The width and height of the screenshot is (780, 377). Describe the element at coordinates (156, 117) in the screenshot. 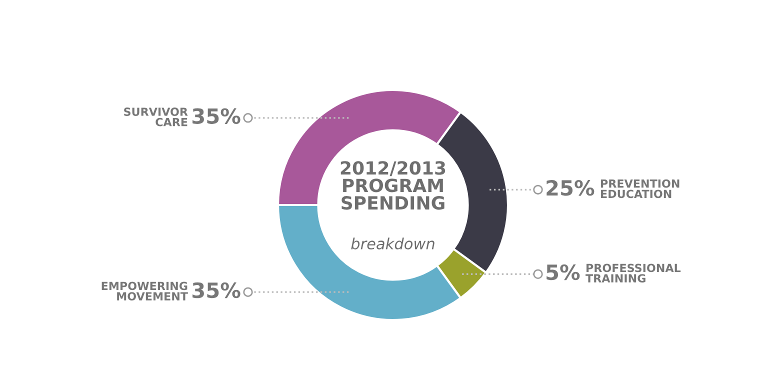

I see `slice-label: SURVIVOR CARE` at that location.